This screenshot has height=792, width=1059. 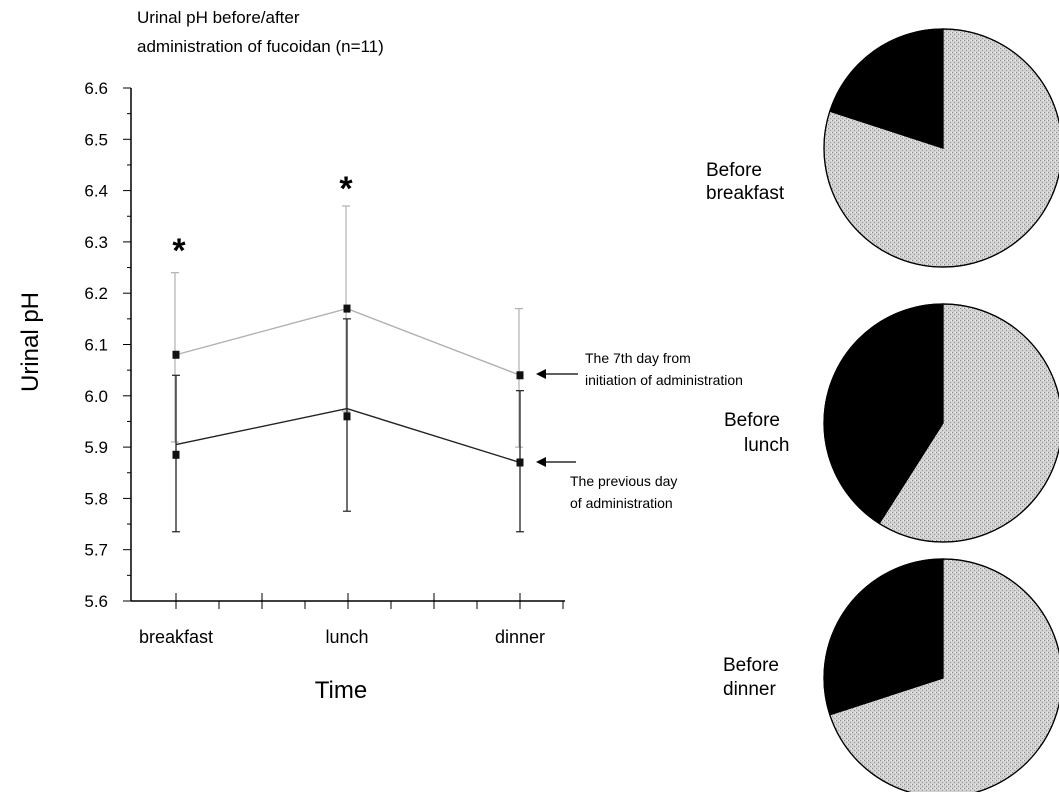 I want to click on y-tick-label: 5.8, so click(x=96, y=498).